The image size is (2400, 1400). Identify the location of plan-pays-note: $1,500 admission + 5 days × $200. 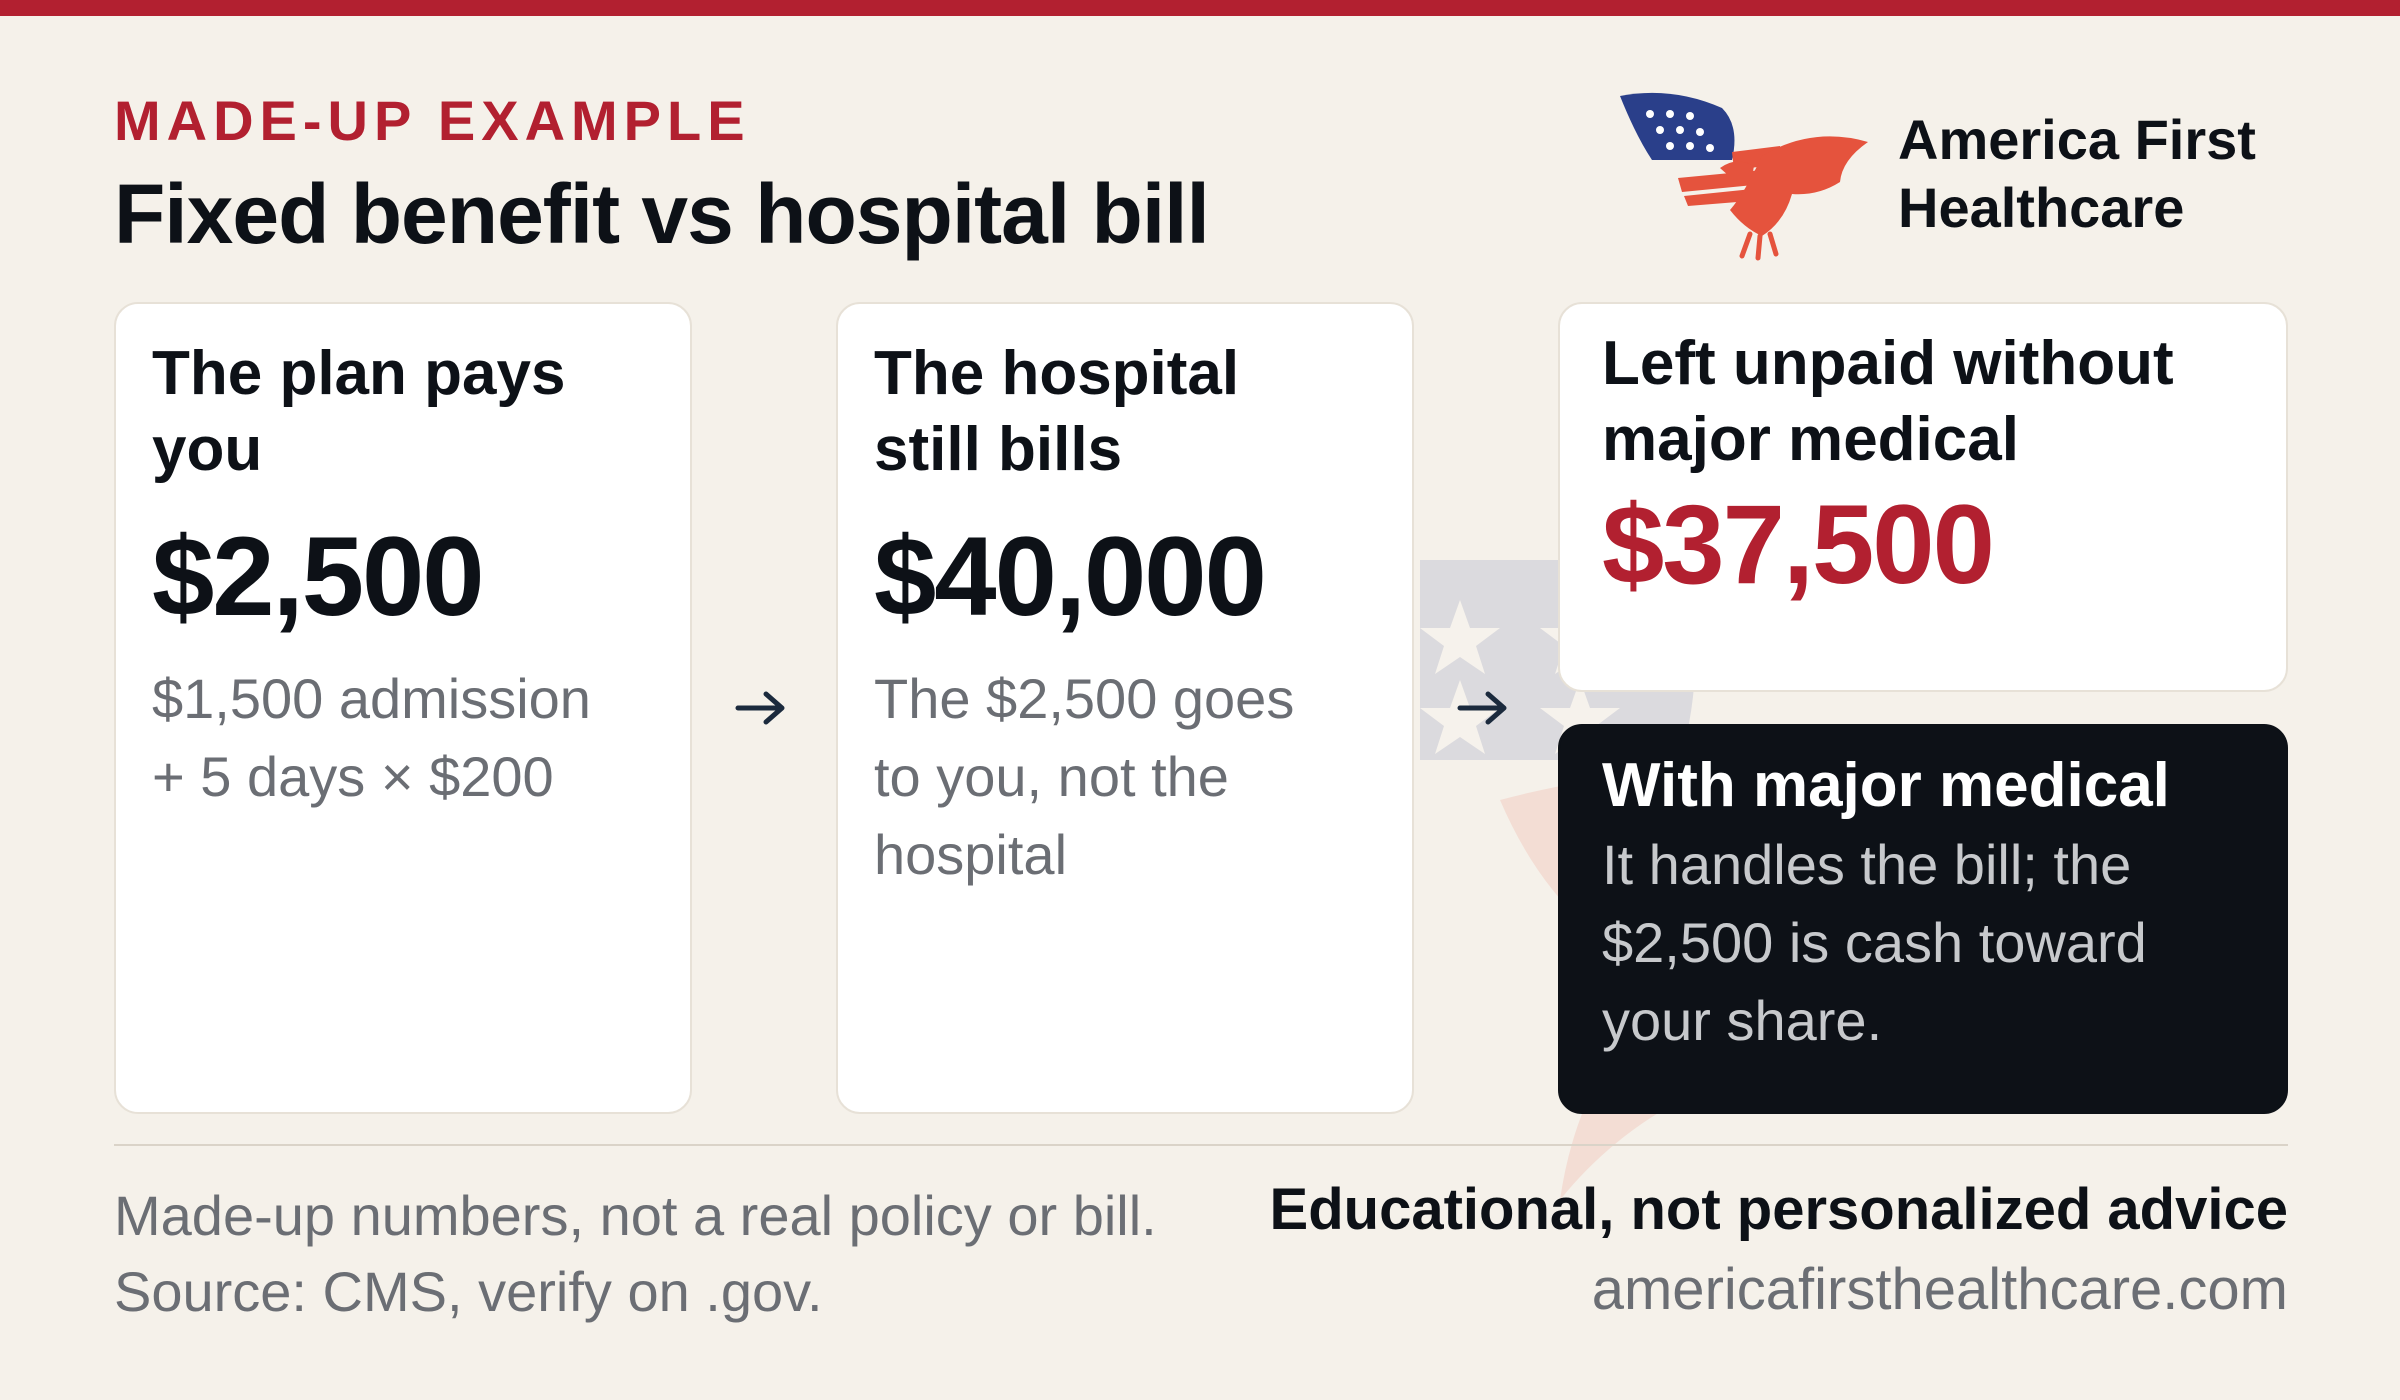
(371, 737).